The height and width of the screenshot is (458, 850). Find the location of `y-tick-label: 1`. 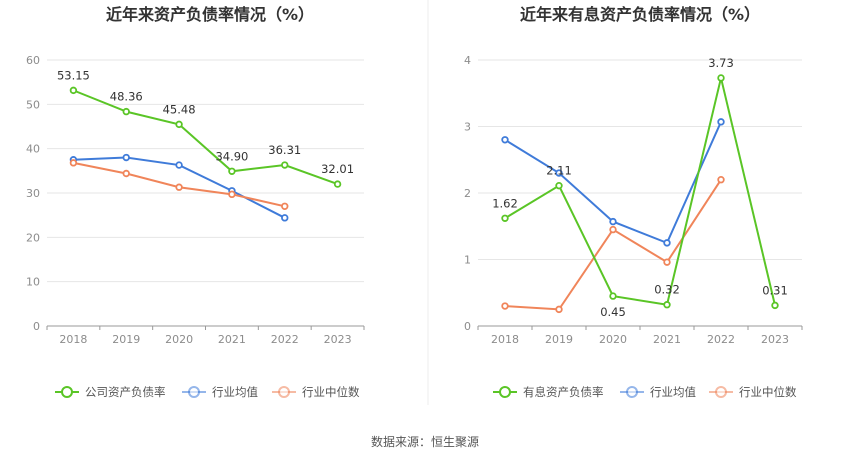

y-tick-label: 1 is located at coordinates (467, 260).